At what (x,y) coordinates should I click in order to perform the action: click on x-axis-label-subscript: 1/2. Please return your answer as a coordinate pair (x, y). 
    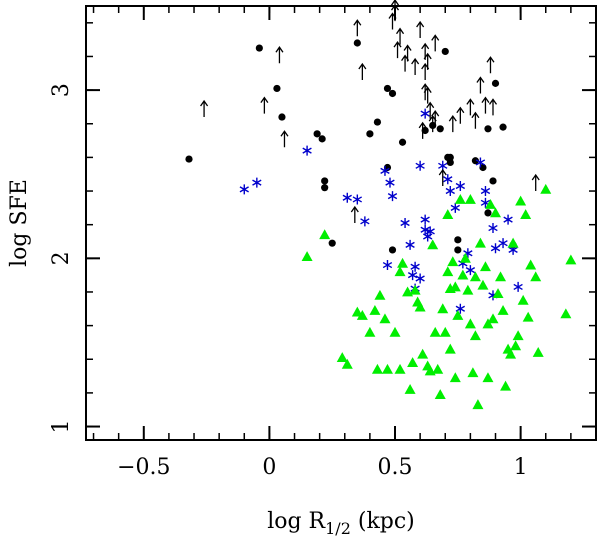
    Looking at the image, I should click on (338, 528).